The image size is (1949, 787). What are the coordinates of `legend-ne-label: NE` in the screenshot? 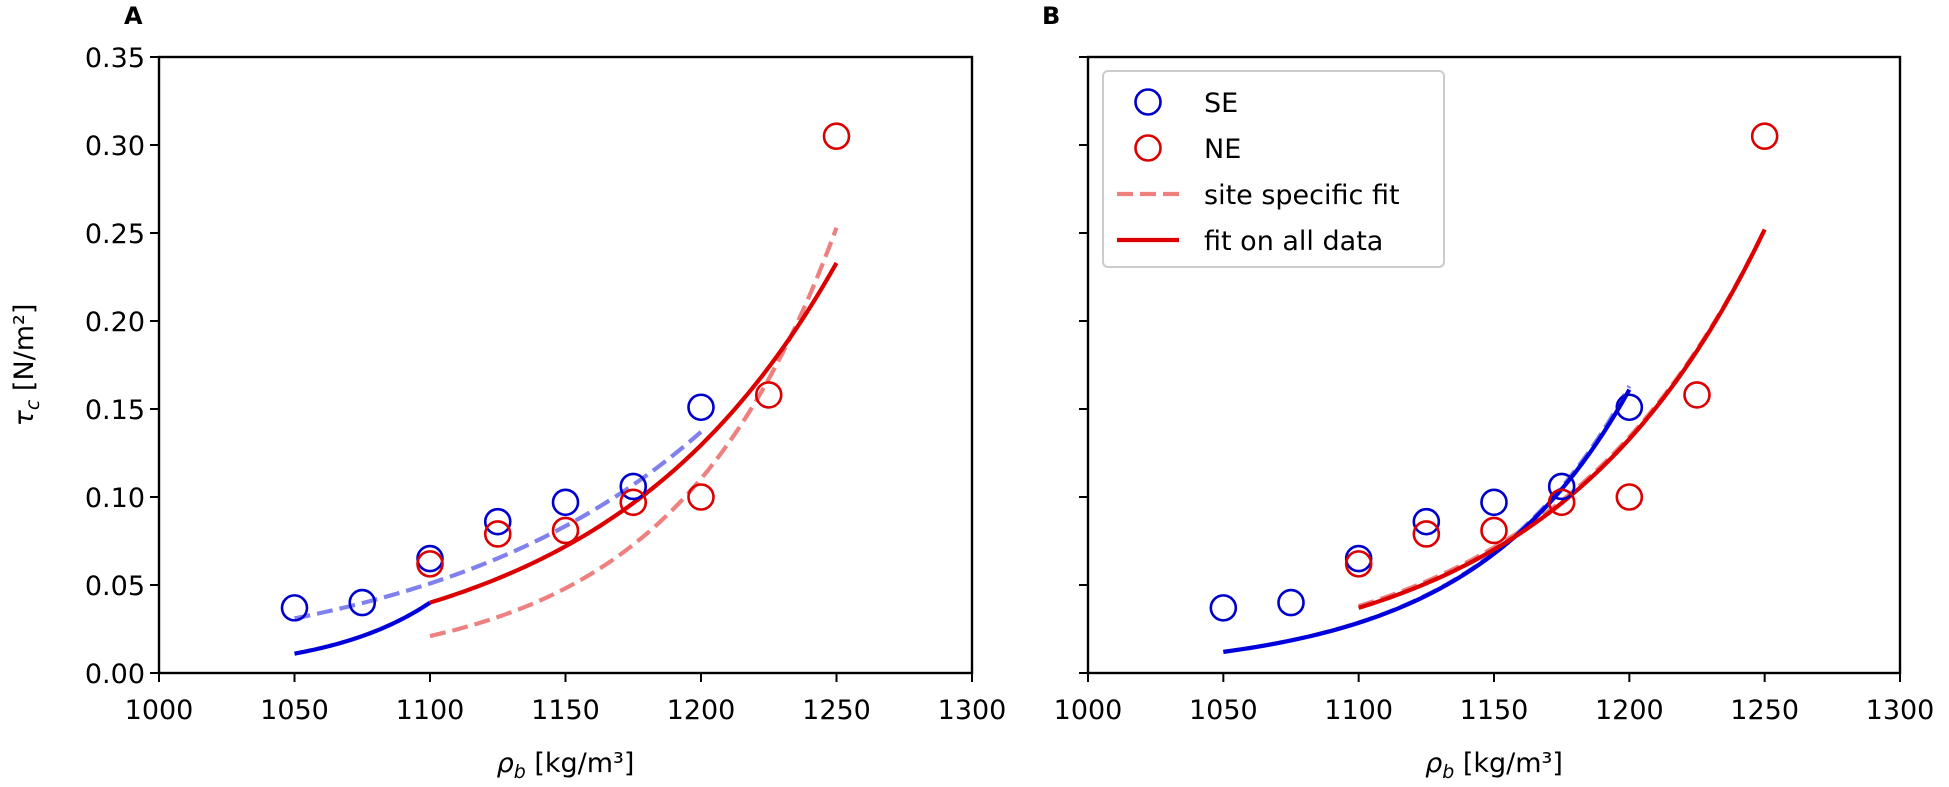 It's located at (1222, 149).